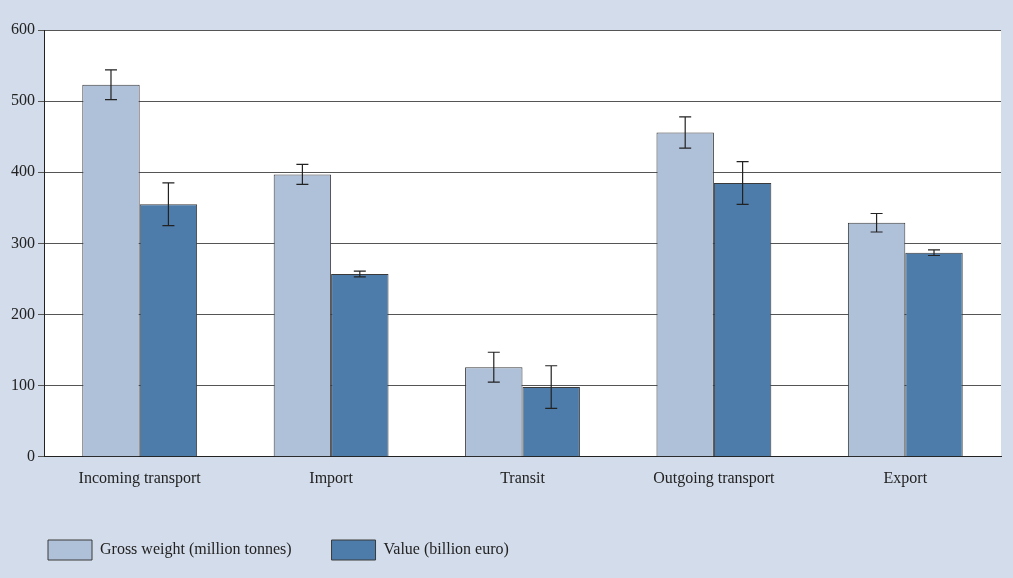 Image resolution: width=1013 pixels, height=578 pixels. I want to click on legend-label: Gross weight (million tonnes), so click(196, 549).